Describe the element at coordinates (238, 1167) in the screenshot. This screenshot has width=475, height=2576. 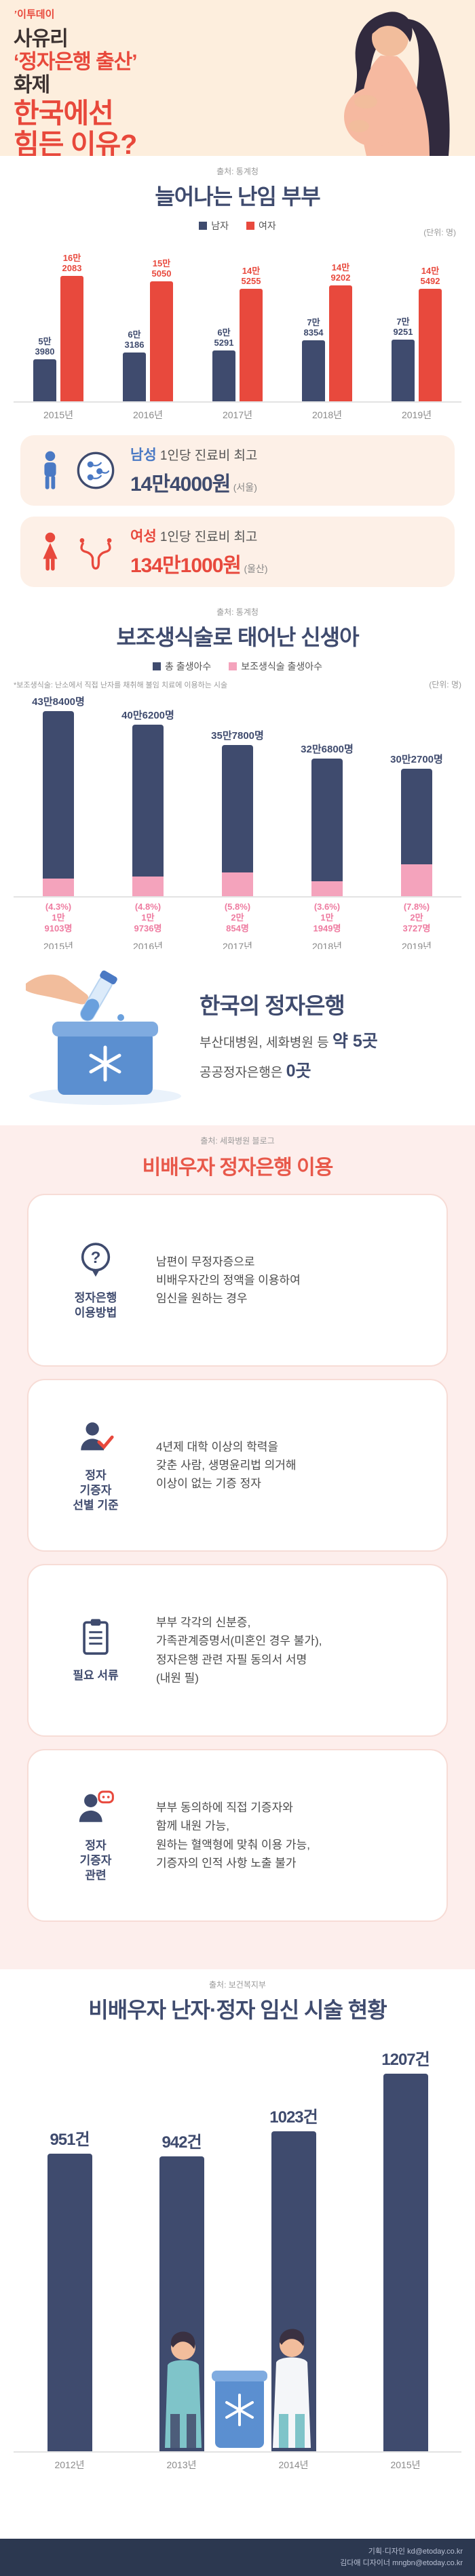
I see `section-title: 비배우자 정자은행 이용` at that location.